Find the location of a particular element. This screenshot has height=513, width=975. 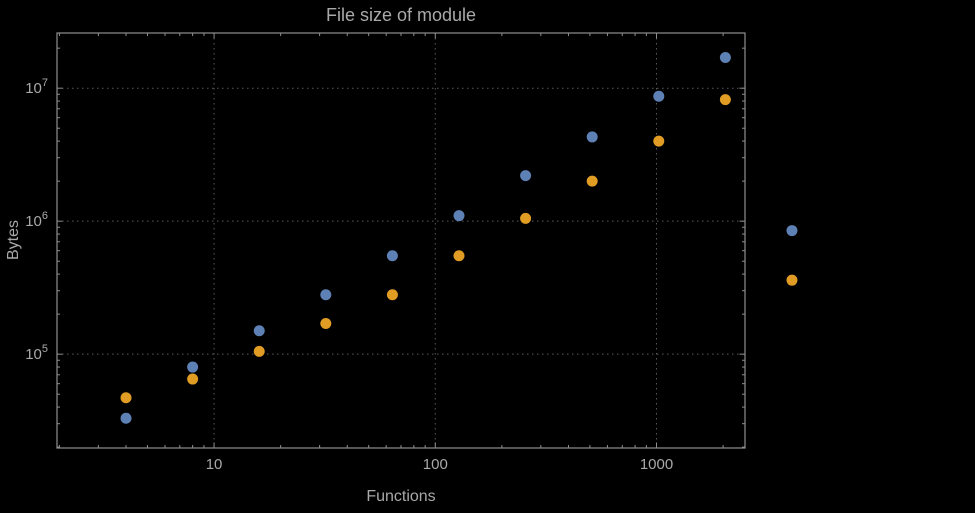

x-tick-label: 10 is located at coordinates (214, 464).